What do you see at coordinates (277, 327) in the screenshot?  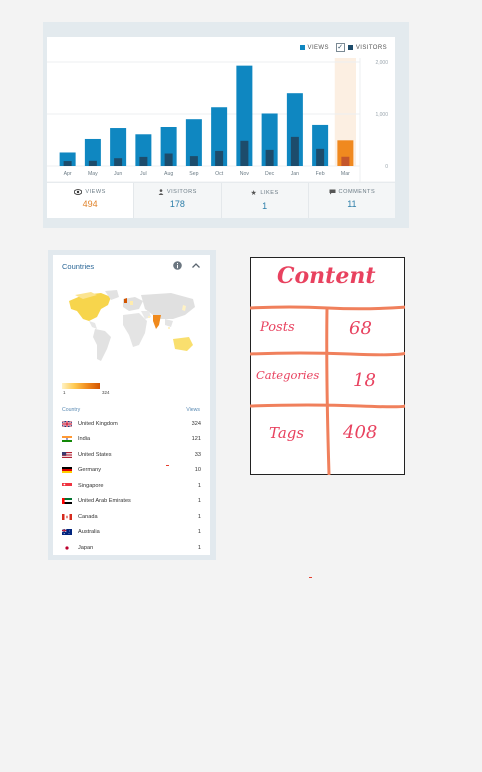 I see `posts-label: Posts` at bounding box center [277, 327].